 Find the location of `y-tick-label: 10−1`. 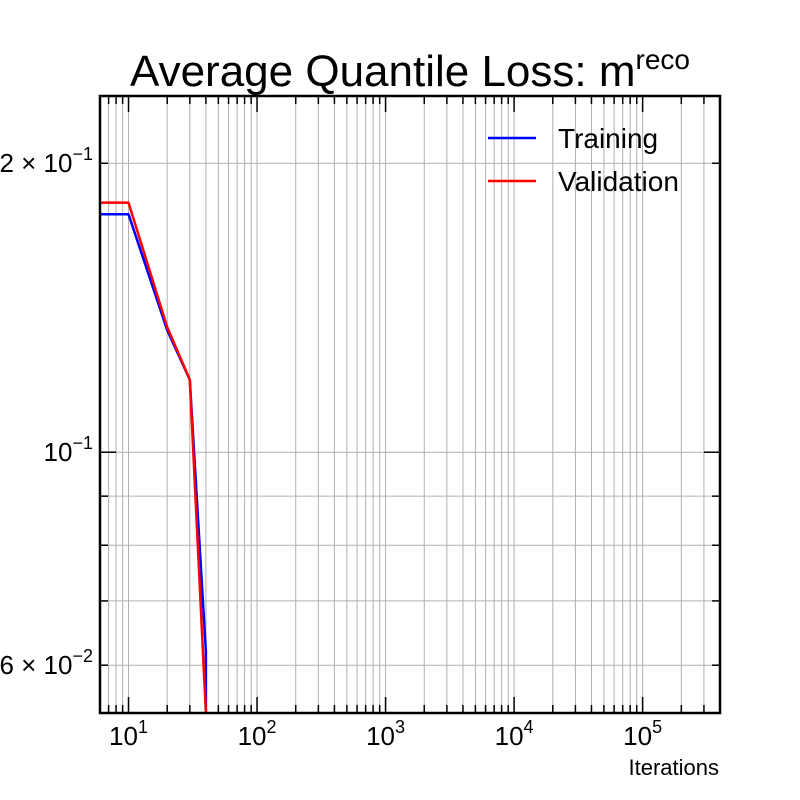

y-tick-label: 10−1 is located at coordinates (68, 450).